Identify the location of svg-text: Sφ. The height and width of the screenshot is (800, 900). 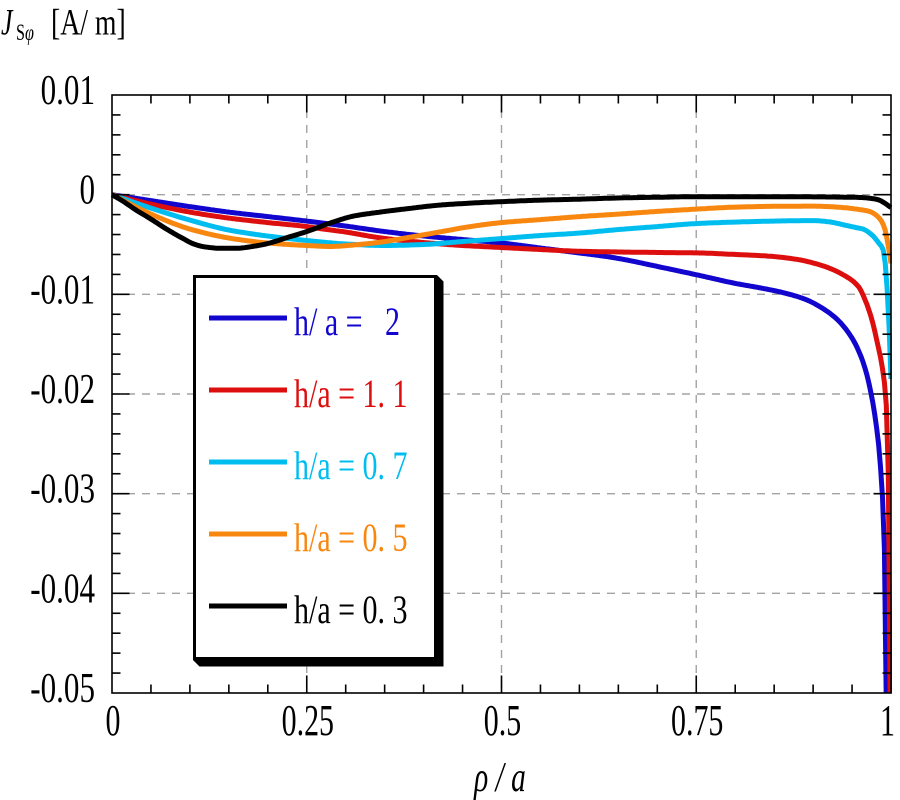
(25, 32).